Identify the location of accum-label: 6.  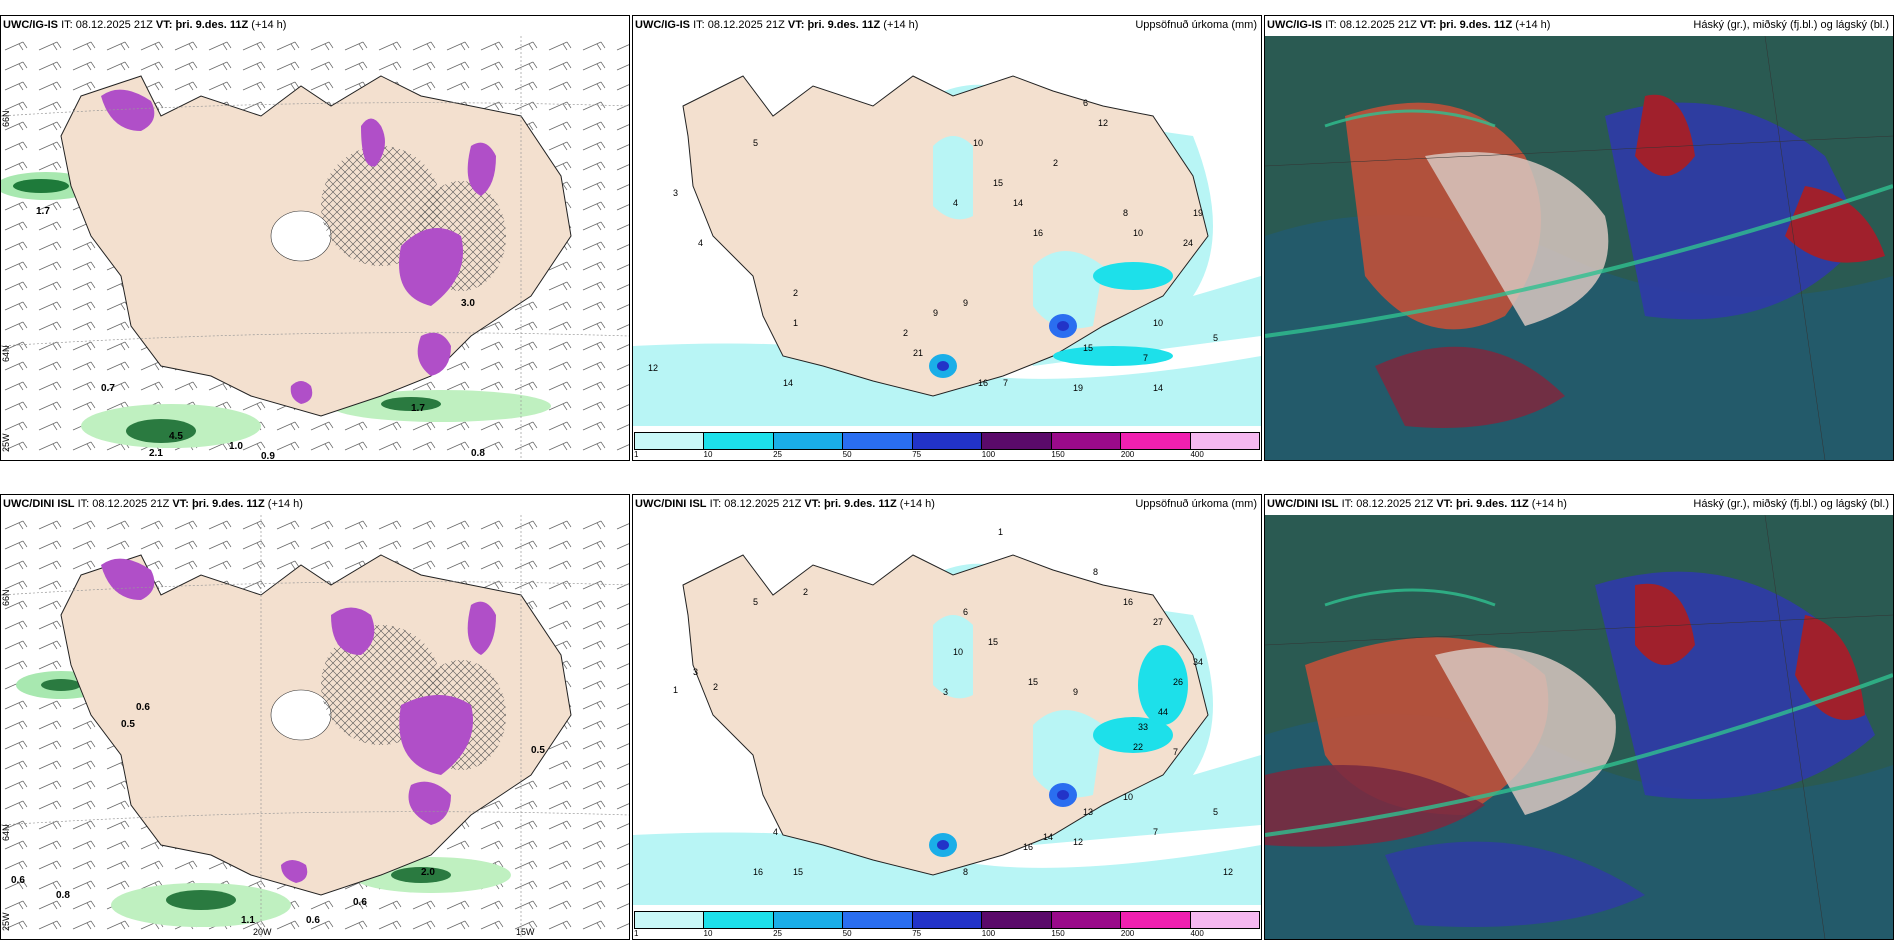
(965, 612).